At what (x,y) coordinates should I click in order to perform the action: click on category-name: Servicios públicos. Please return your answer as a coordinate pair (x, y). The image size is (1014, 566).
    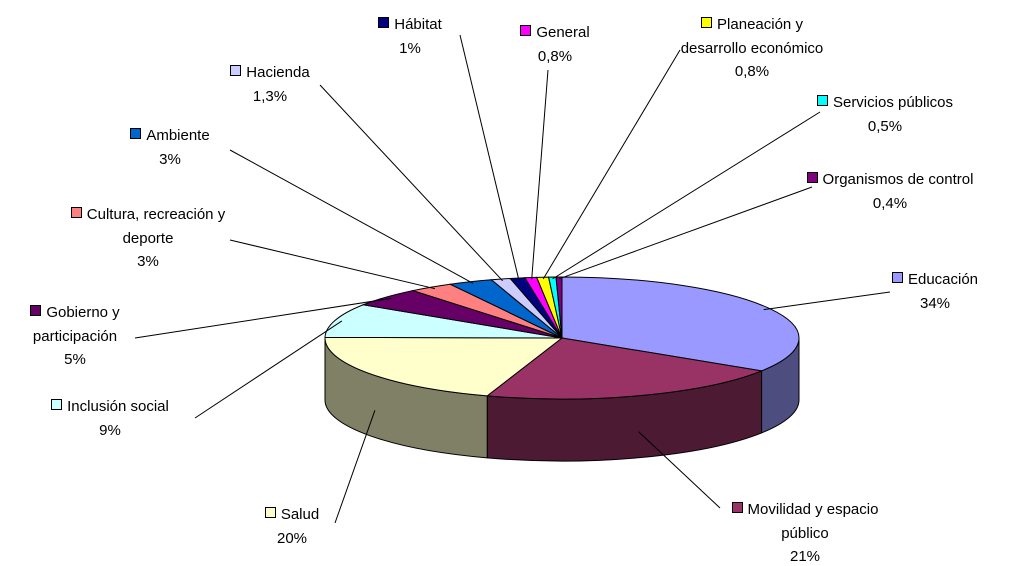
    Looking at the image, I should click on (893, 102).